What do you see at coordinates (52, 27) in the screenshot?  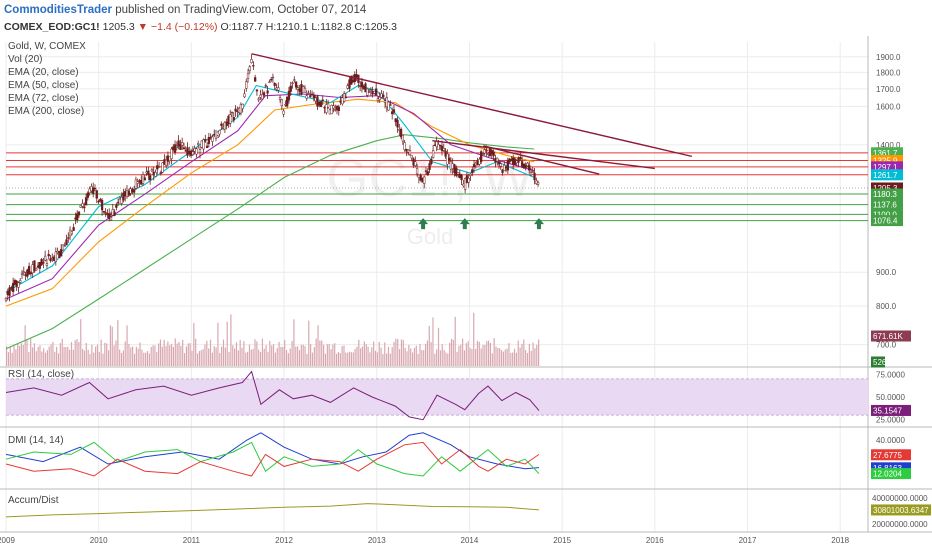 I see `symbol-name: COMEX_EOD:GC1!` at bounding box center [52, 27].